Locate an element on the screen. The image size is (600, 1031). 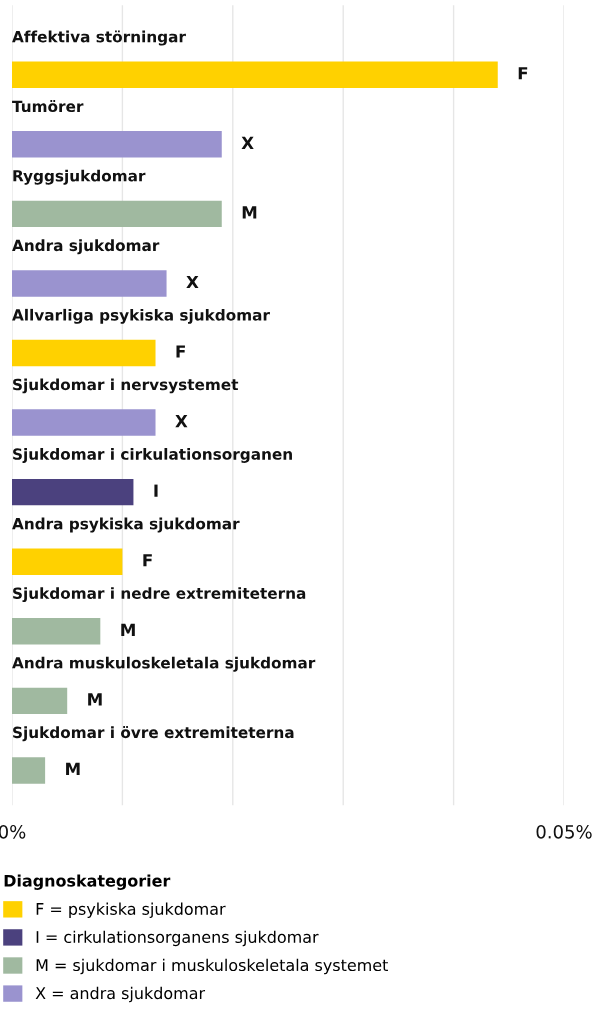
legend-label: M = sjukdomar i muskuloskeletala systemet is located at coordinates (212, 966).